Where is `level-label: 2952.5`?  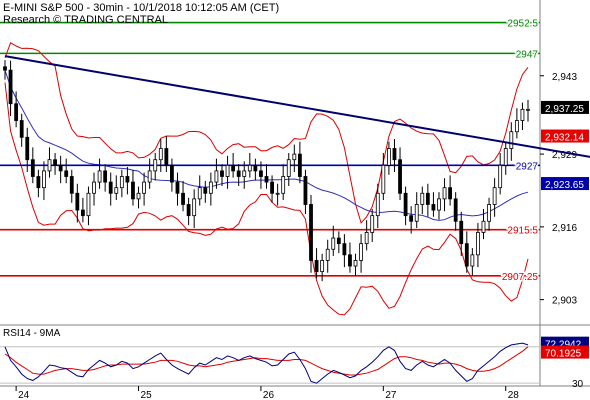 level-label: 2952.5 is located at coordinates (522, 24).